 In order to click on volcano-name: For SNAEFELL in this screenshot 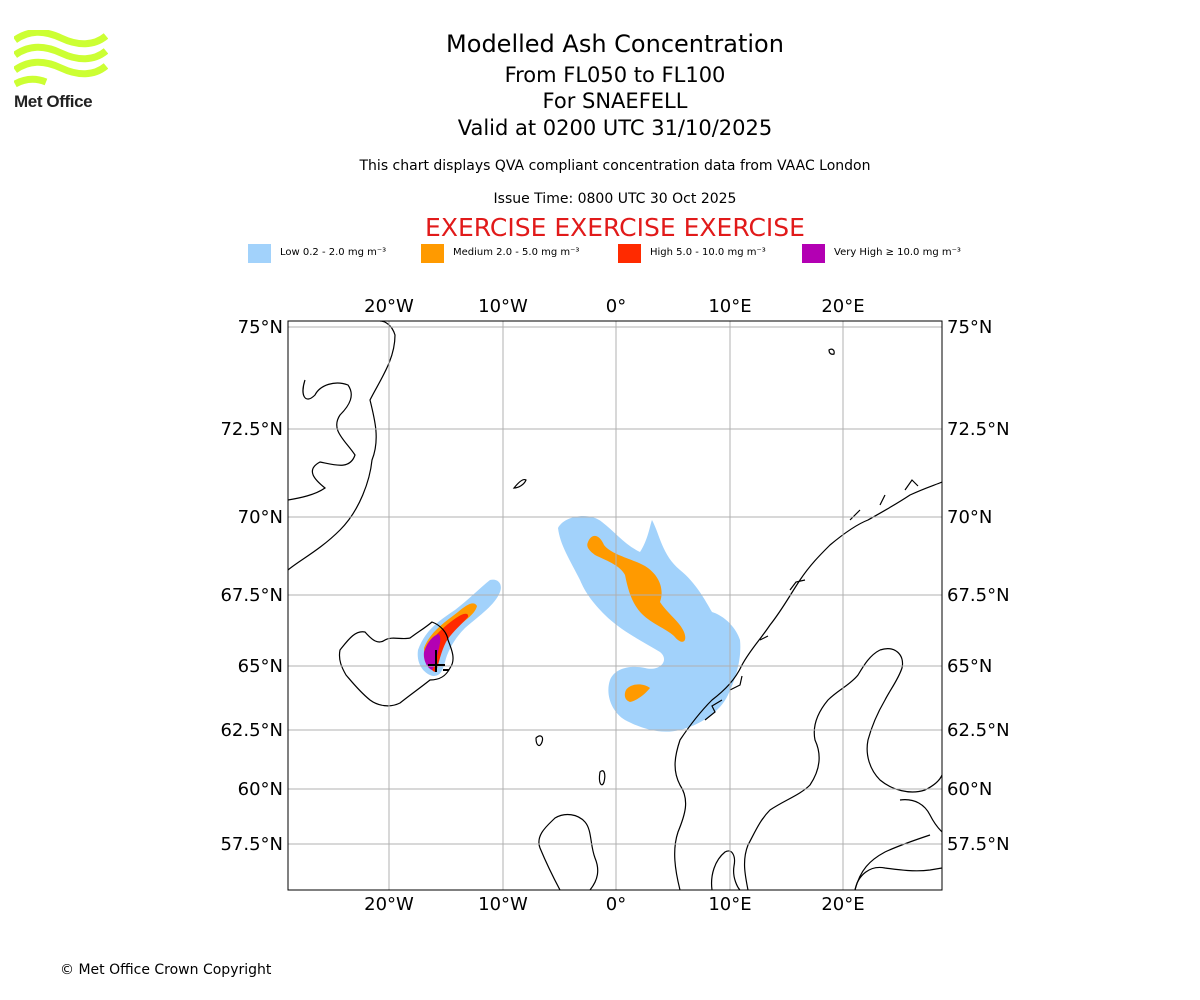, I will do `click(615, 101)`.